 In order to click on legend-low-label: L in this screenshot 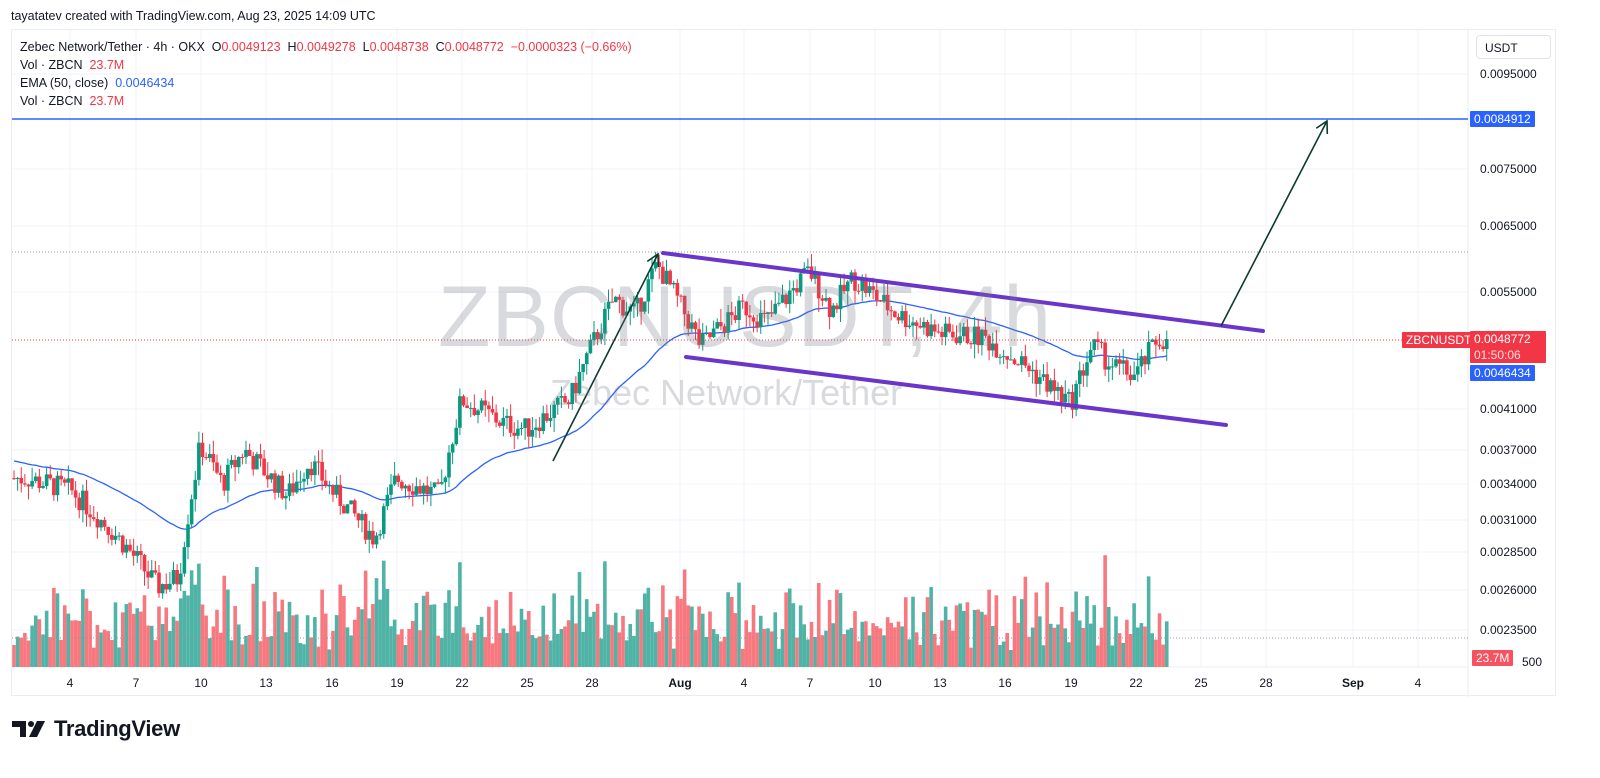, I will do `click(366, 47)`.